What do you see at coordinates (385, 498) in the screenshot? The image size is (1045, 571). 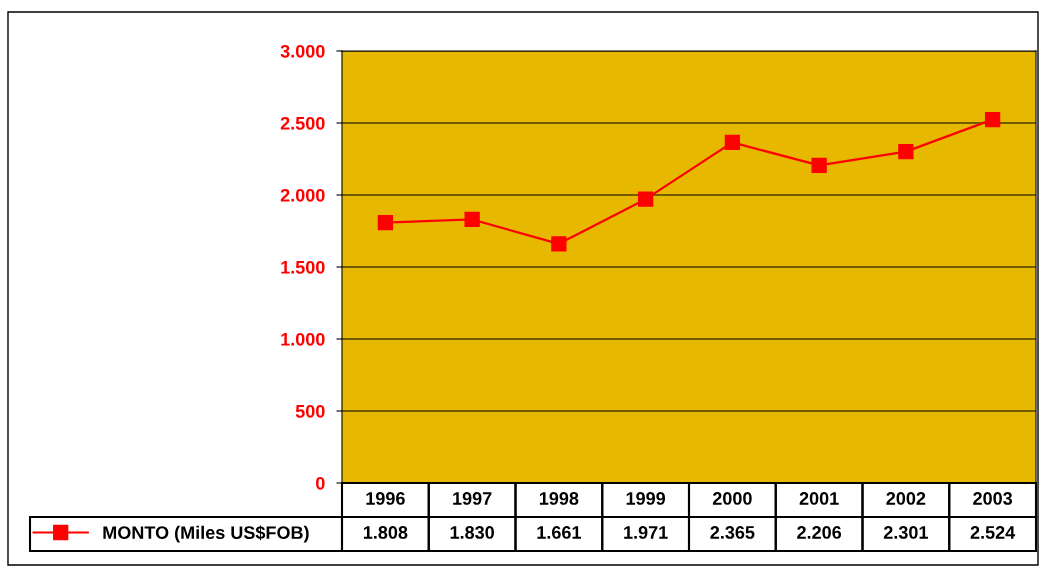 I see `x-tick-label: 1996` at bounding box center [385, 498].